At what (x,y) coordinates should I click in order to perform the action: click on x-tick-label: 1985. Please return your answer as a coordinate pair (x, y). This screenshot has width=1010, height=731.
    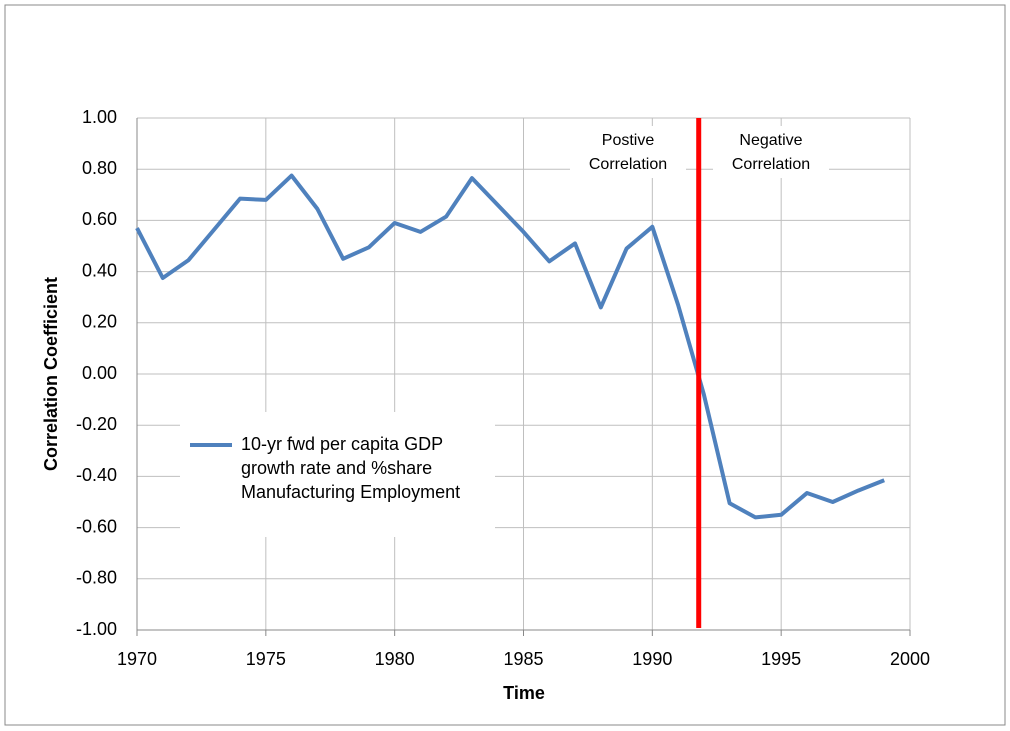
    Looking at the image, I should click on (523, 659).